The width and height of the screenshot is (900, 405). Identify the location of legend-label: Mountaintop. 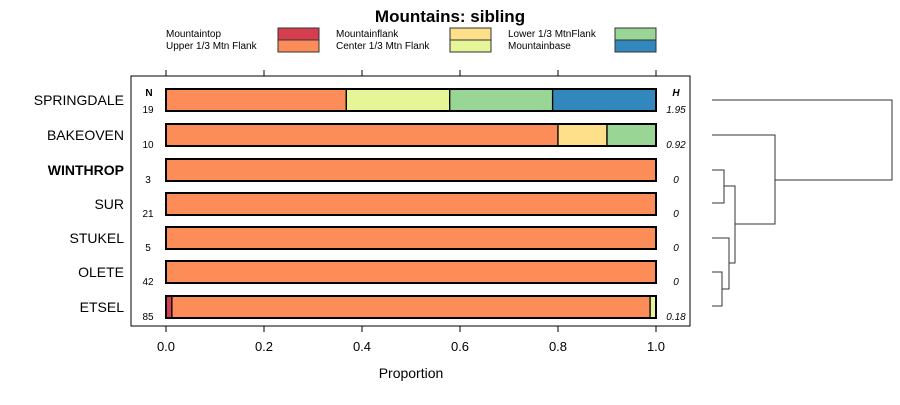
(193, 34).